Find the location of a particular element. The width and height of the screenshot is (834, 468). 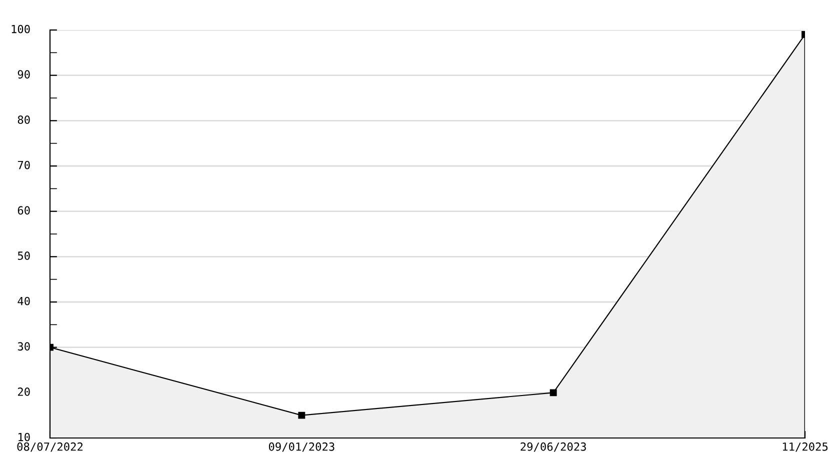

y-tick-label: 70 is located at coordinates (24, 165).